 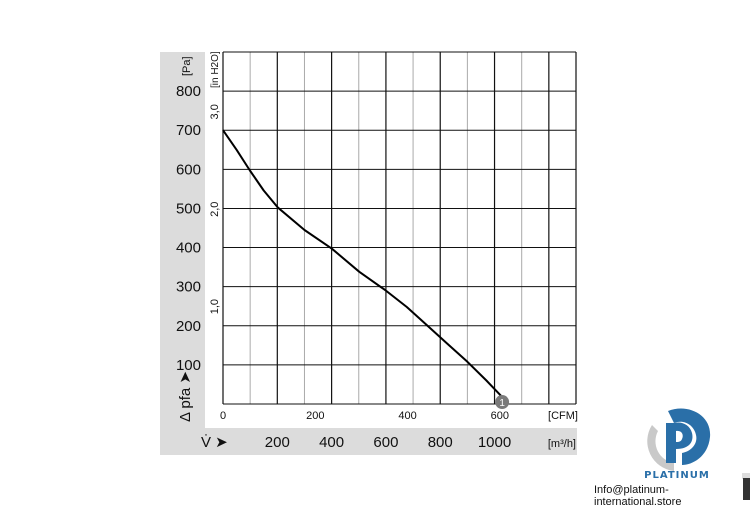 What do you see at coordinates (500, 416) in the screenshot?
I see `x-tick-label-cfm: 600` at bounding box center [500, 416].